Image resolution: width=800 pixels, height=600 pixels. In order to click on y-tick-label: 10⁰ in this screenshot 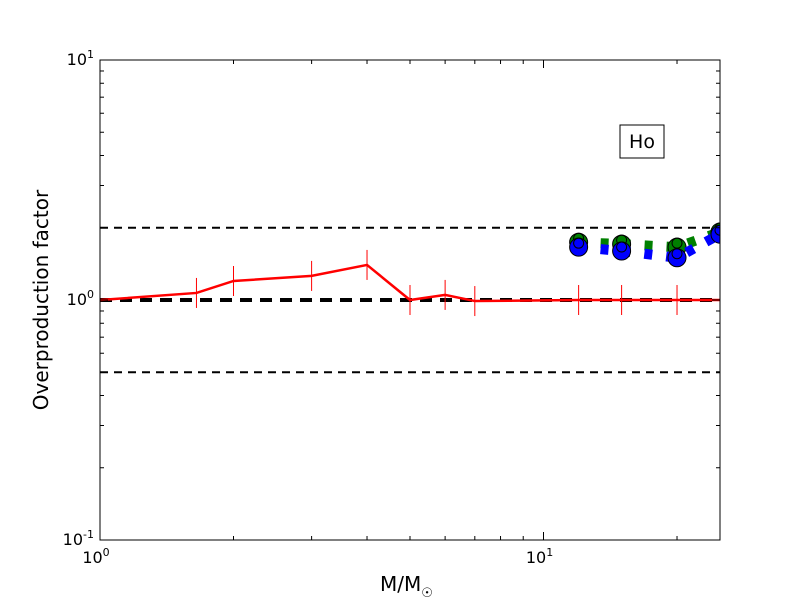, I will do `click(80, 298)`.